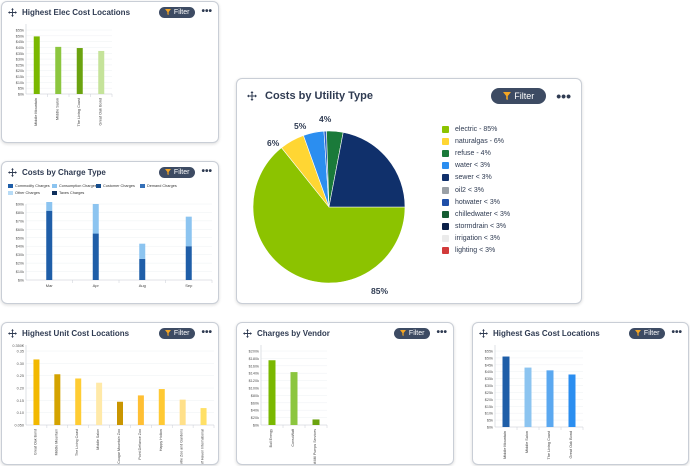 The height and width of the screenshot is (466, 690). I want to click on y-tick-label: $25k, so click(20, 65).